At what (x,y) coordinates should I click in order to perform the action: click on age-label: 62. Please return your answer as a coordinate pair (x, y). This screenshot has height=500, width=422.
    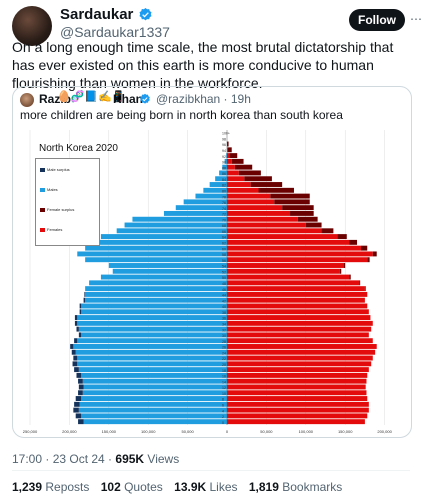
    Looking at the image, I should click on (224, 244).